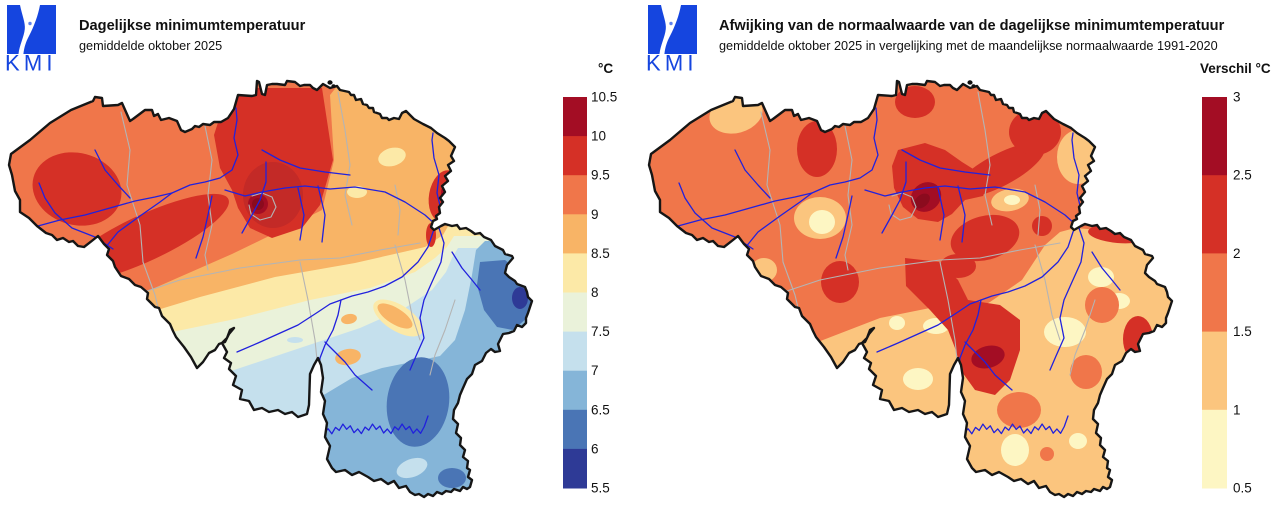  What do you see at coordinates (1242, 488) in the screenshot?
I see `svg-text: 0.5` at bounding box center [1242, 488].